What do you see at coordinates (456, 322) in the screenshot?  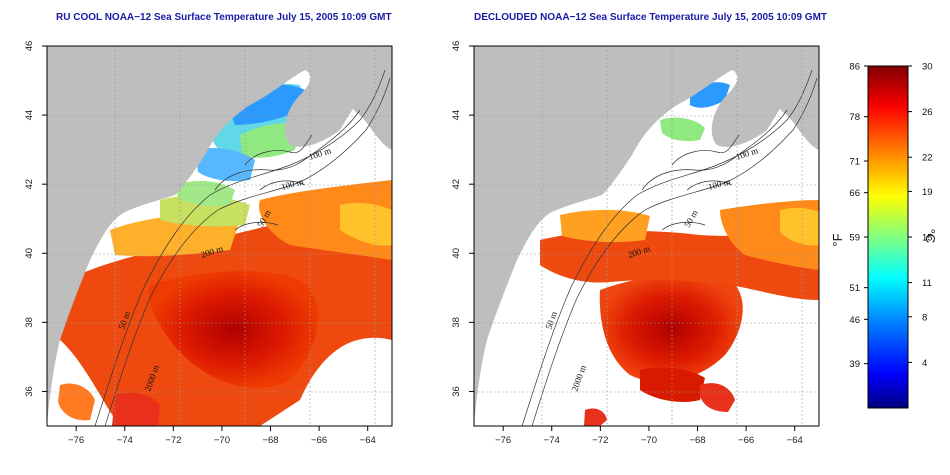 I see `right-y-tick-label: 38` at bounding box center [456, 322].